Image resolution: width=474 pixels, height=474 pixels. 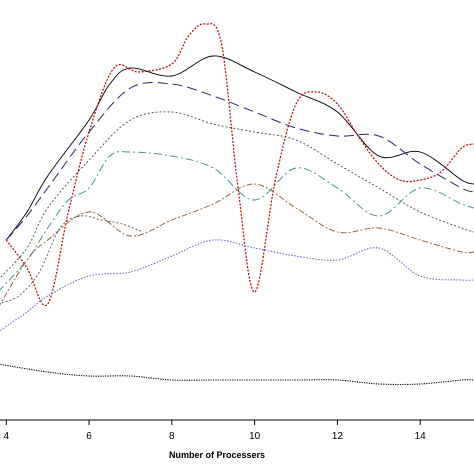 I want to click on x-tick-label: 6, so click(x=89, y=436).